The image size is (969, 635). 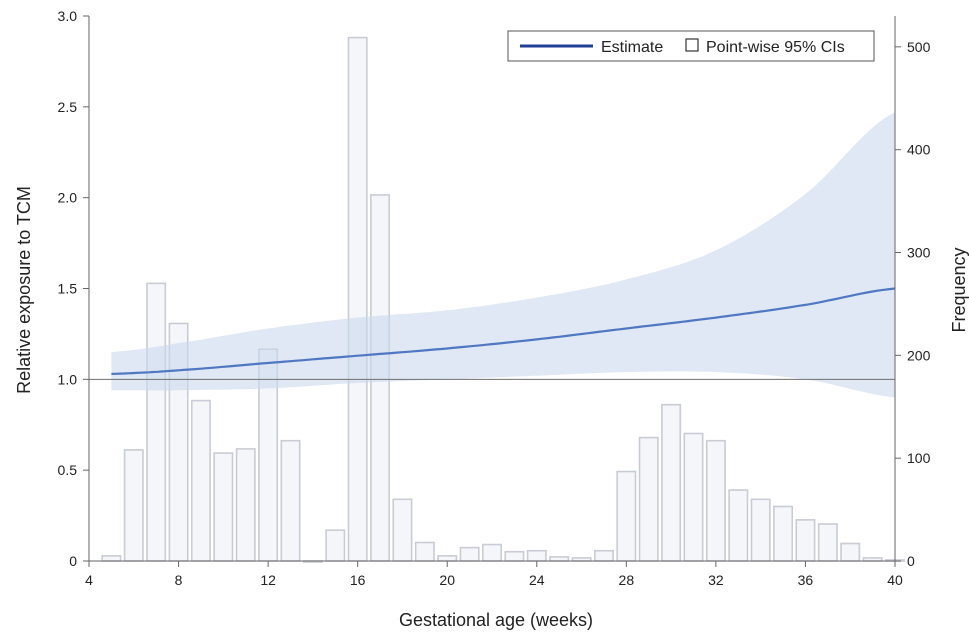 I want to click on estimate-line, so click(x=503, y=331).